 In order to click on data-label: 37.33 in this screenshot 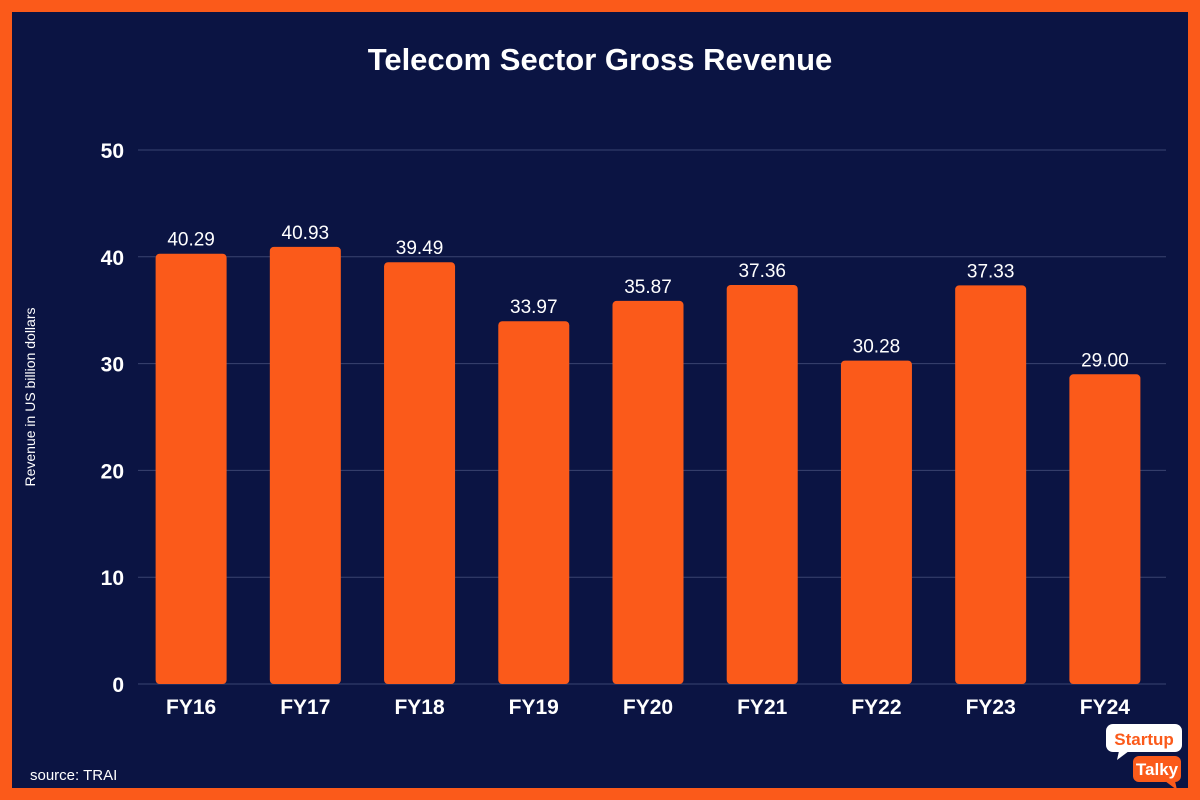, I will do `click(991, 271)`.